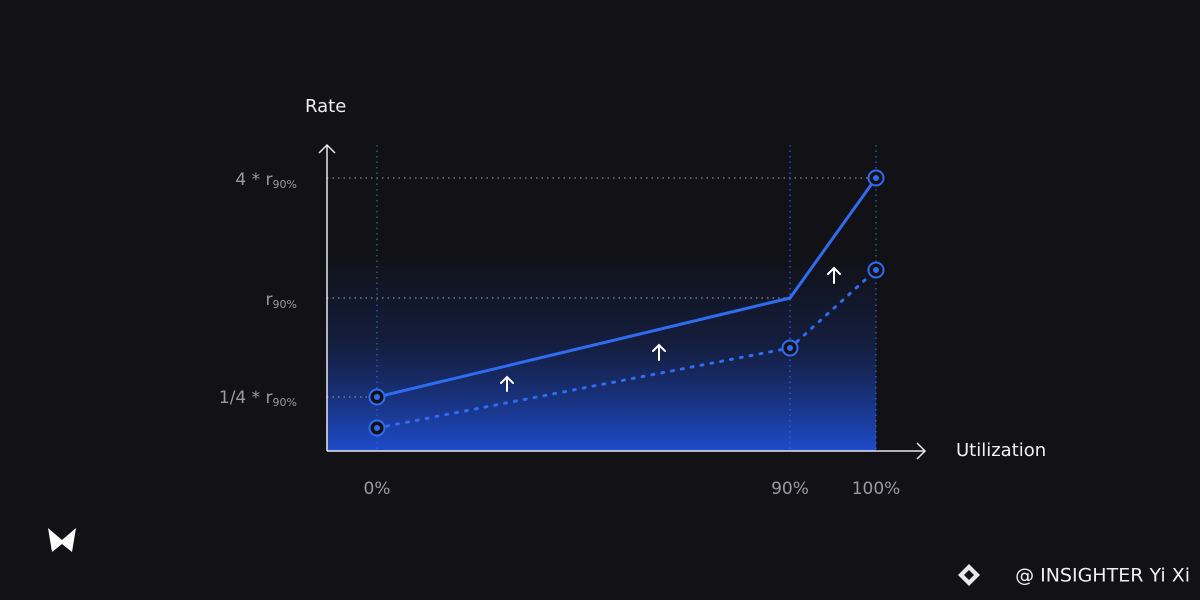  What do you see at coordinates (266, 180) in the screenshot?
I see `y-tick-label: 4 * r90%` at bounding box center [266, 180].